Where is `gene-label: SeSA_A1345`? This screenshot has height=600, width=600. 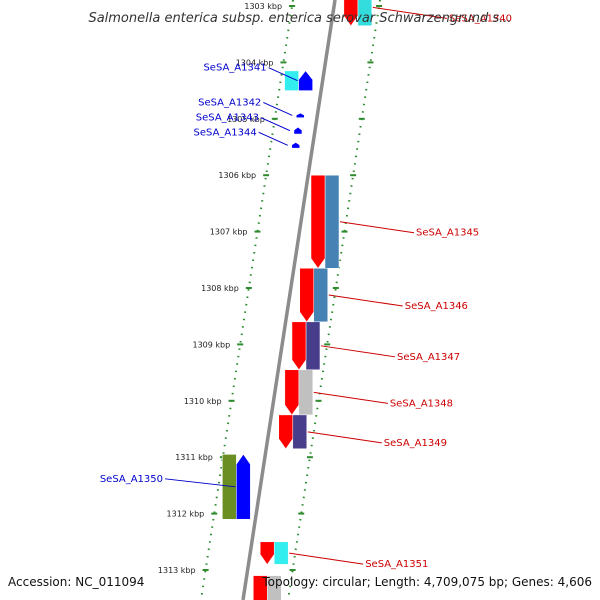 gene-label: SeSA_A1345 is located at coordinates (447, 233).